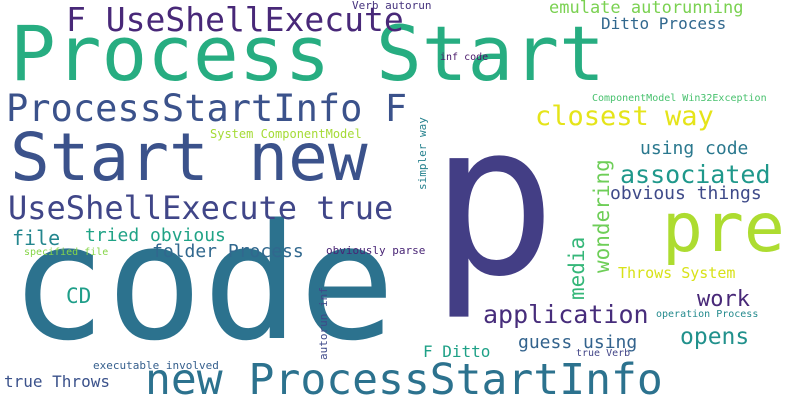 The height and width of the screenshot is (400, 800). I want to click on word-application: application, so click(566, 314).